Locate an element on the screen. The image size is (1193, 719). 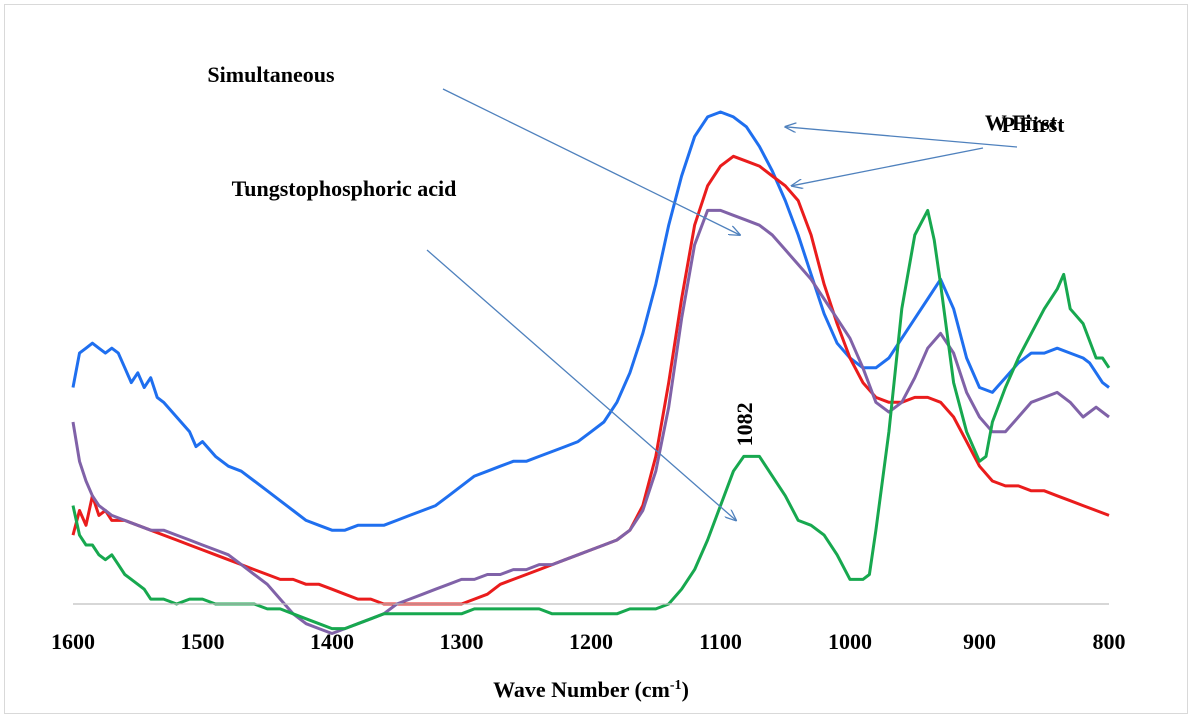
x-tick-label: 900 is located at coordinates (979, 641).